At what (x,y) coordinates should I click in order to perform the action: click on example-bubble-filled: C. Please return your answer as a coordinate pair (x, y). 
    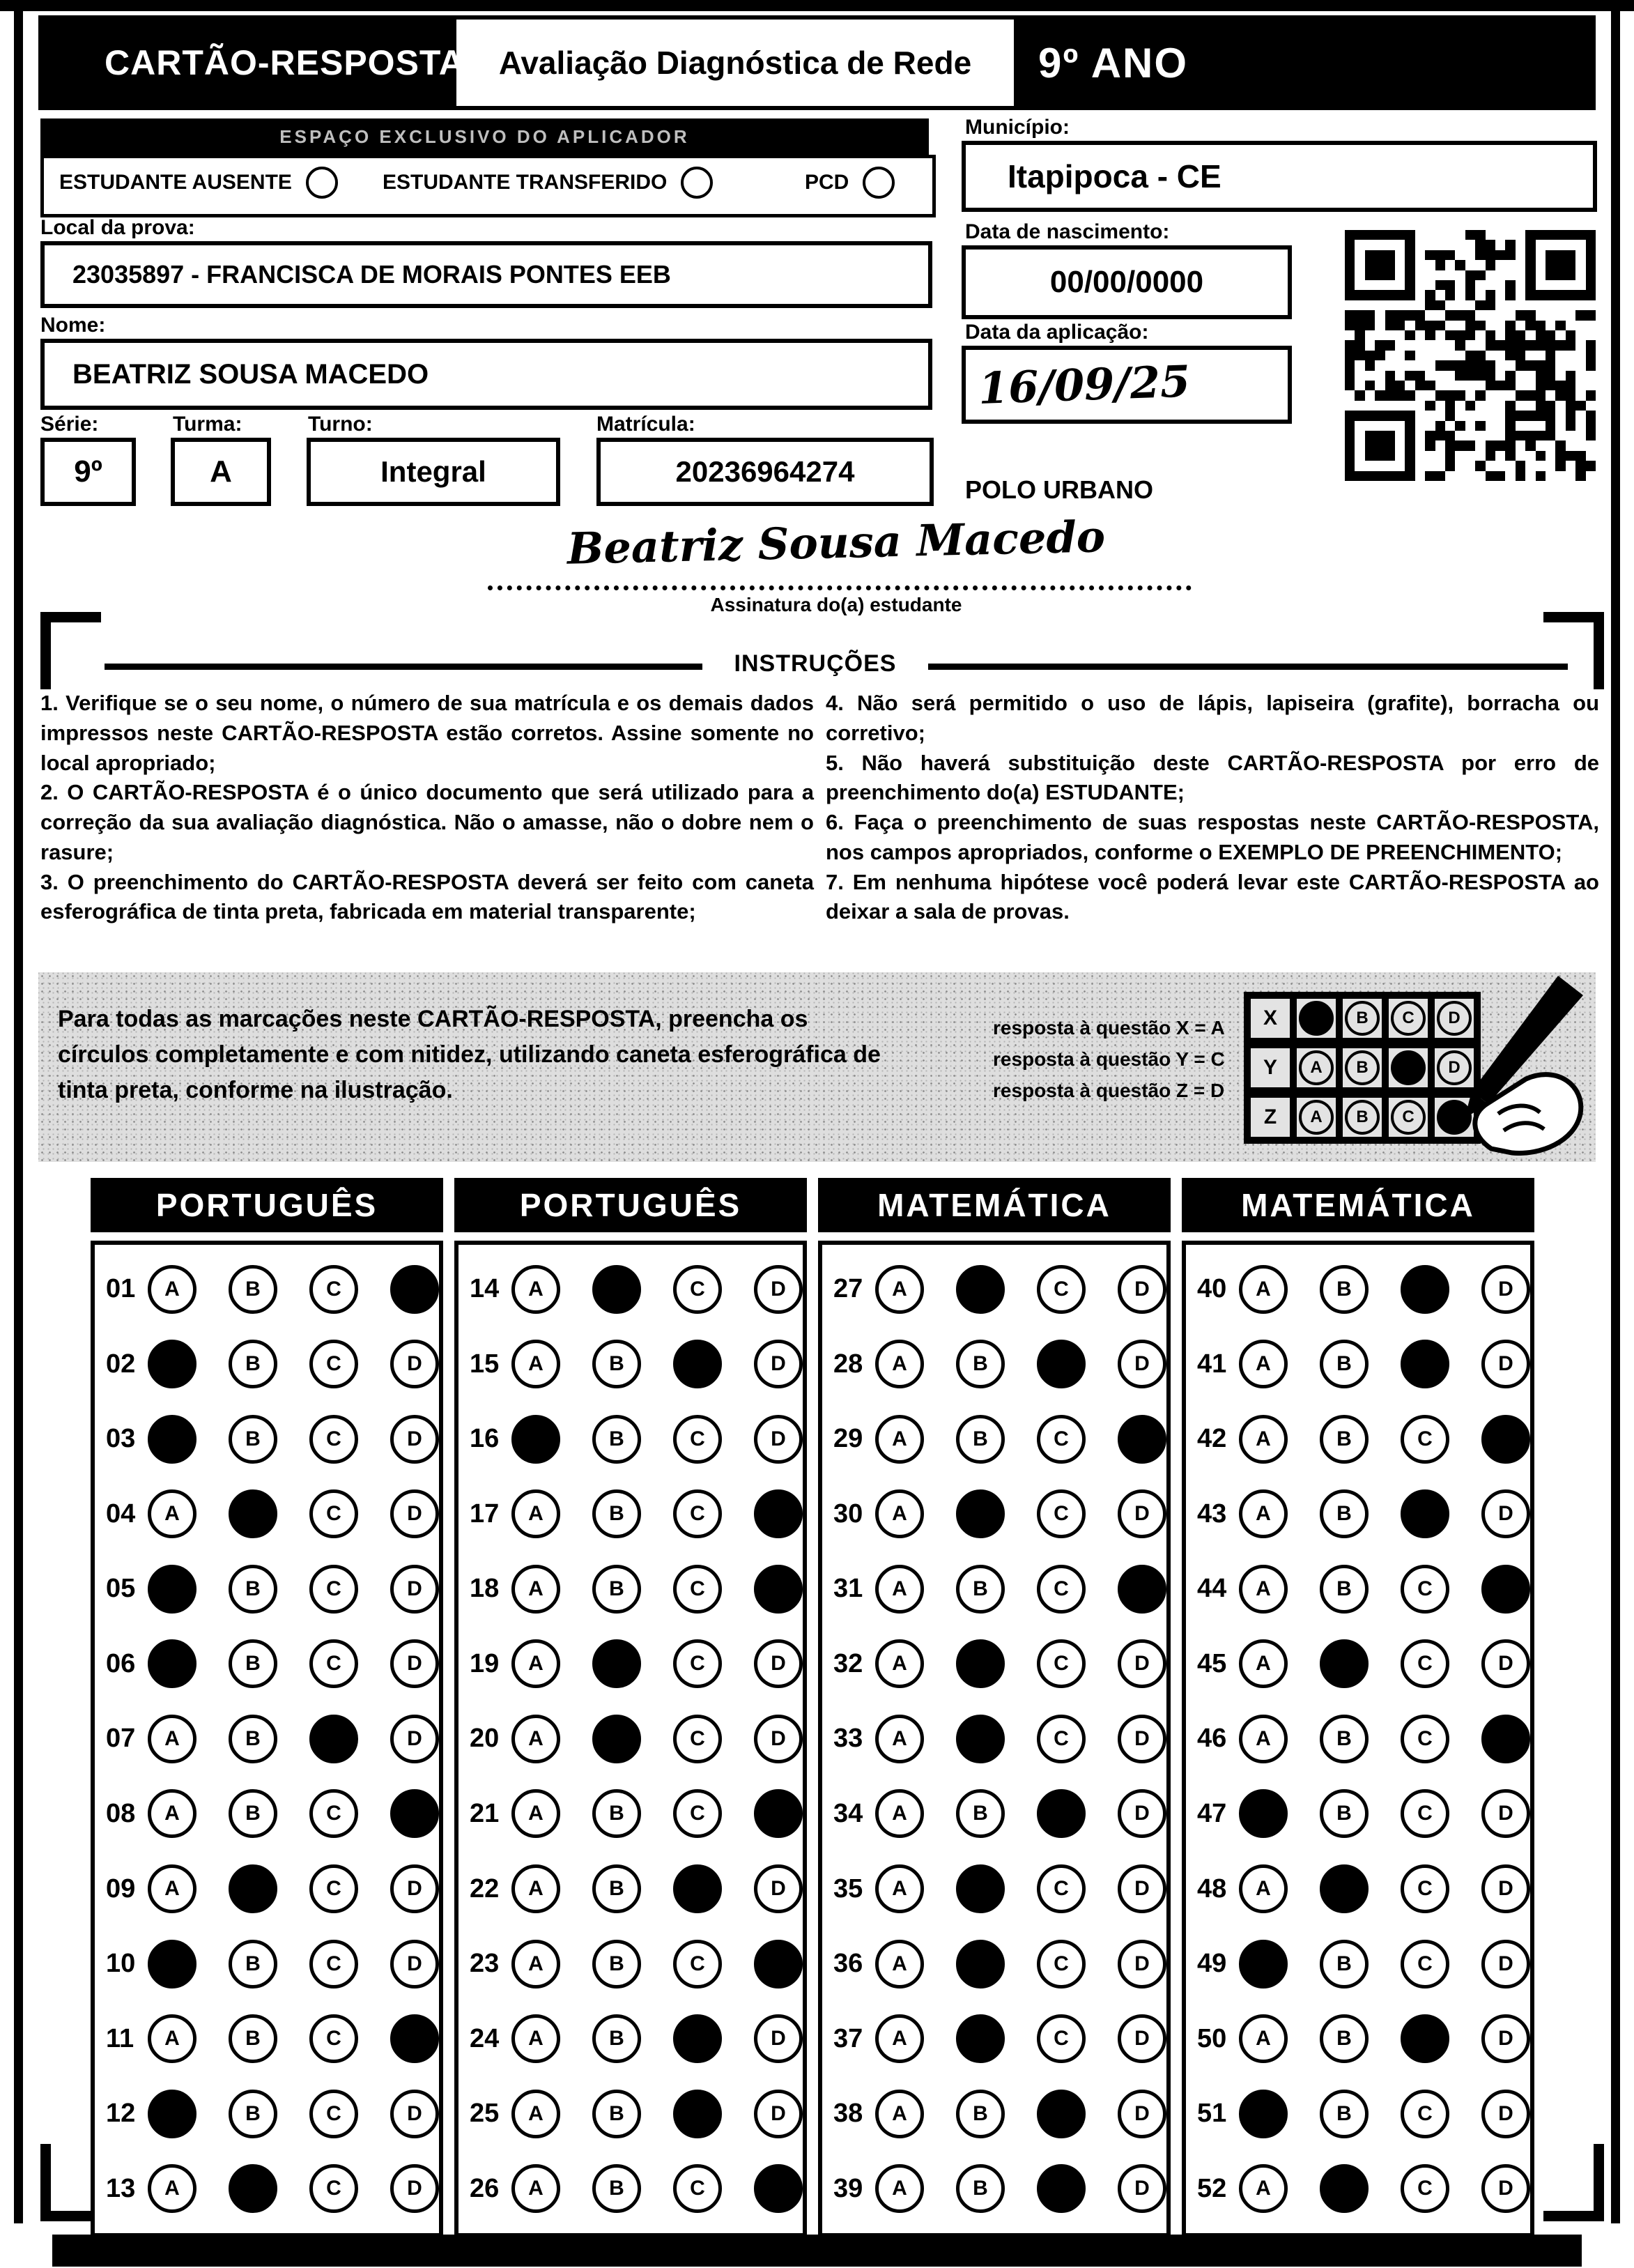
    Looking at the image, I should click on (1408, 1067).